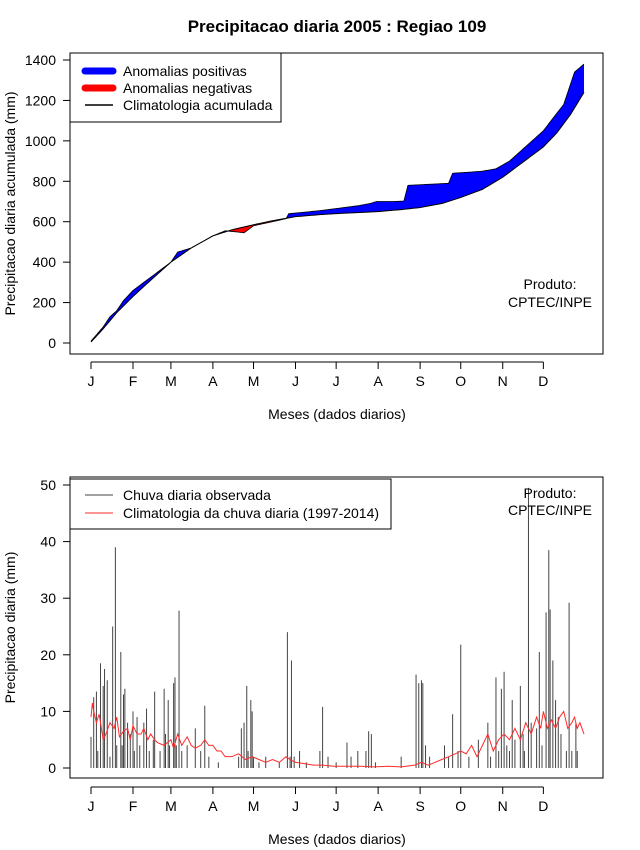 The image size is (640, 850). What do you see at coordinates (10, 203) in the screenshot?
I see `y-axis-label: Precipitacao diaria acumulada (mm)` at bounding box center [10, 203].